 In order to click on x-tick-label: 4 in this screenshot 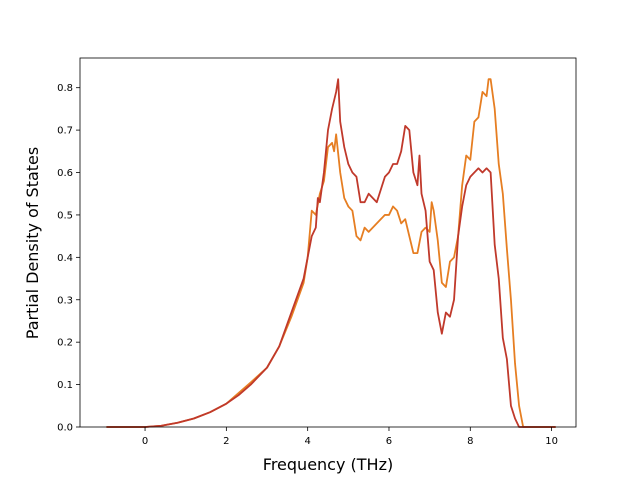, I will do `click(307, 441)`.